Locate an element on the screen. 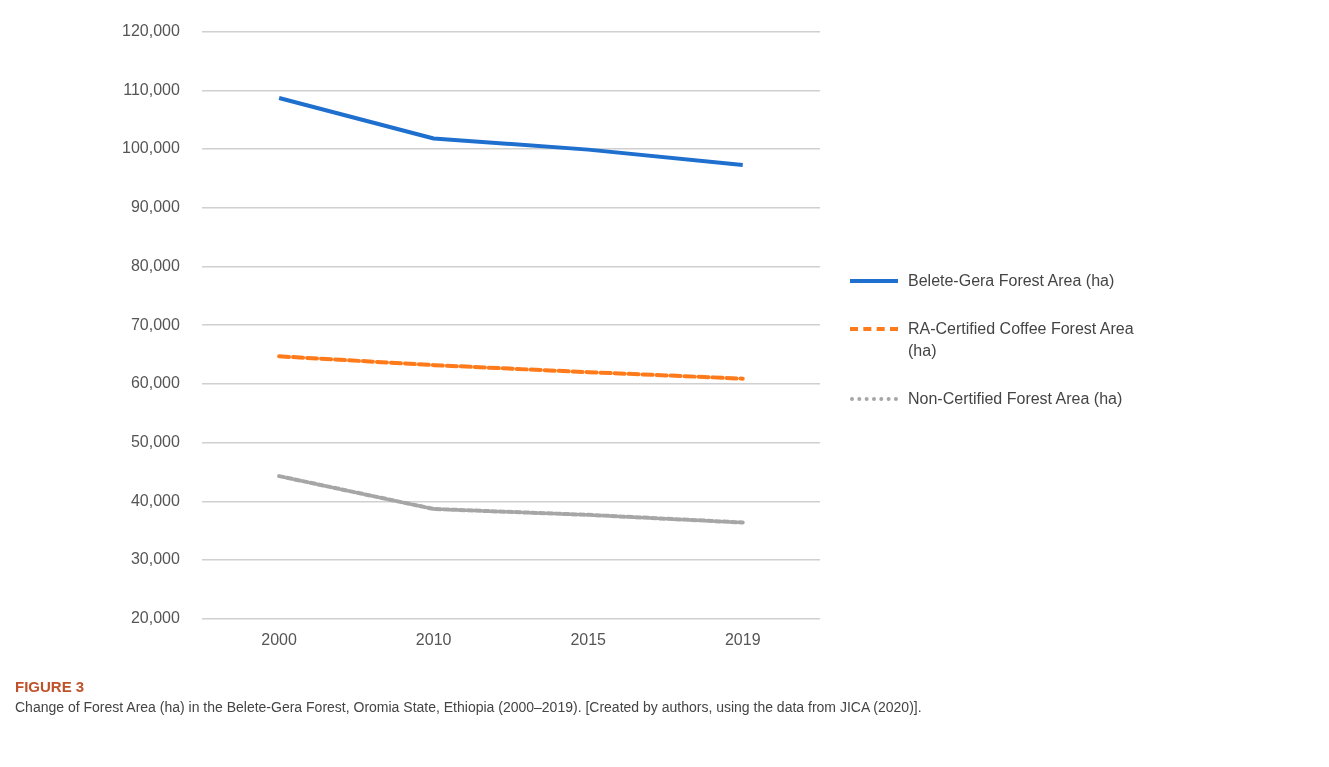 Image resolution: width=1329 pixels, height=767 pixels. legend-label: RA-Certified Coffee Forest Area (ha) is located at coordinates (1021, 340).